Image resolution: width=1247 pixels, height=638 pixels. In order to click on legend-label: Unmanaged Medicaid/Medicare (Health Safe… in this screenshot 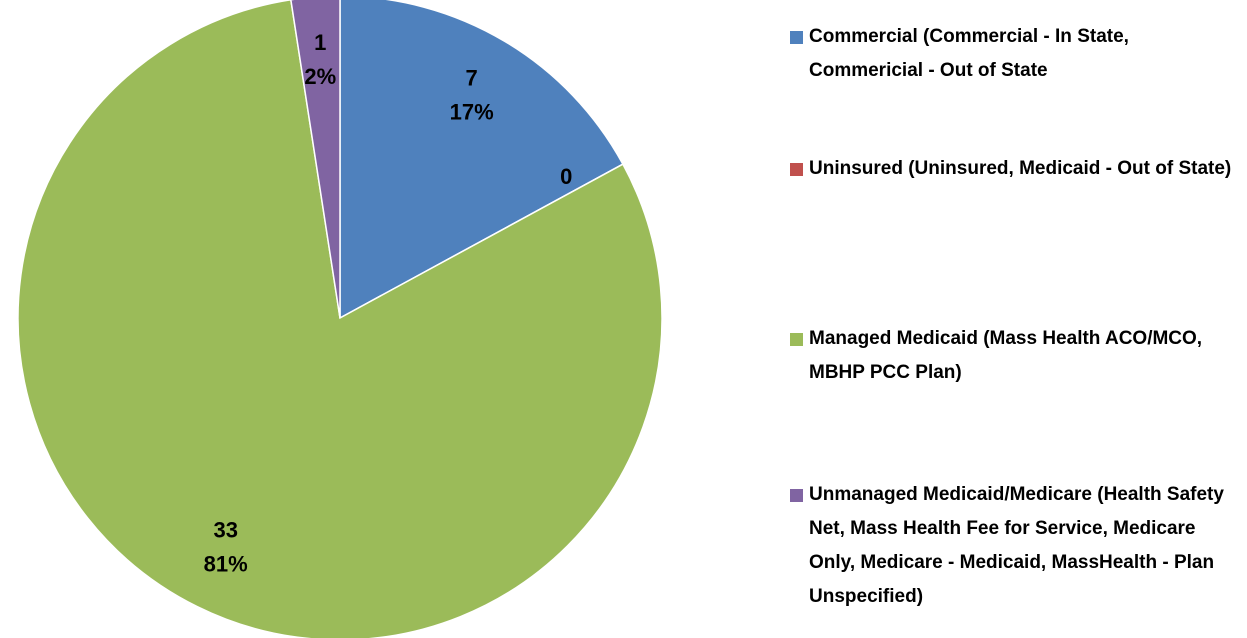, I will do `click(1016, 545)`.